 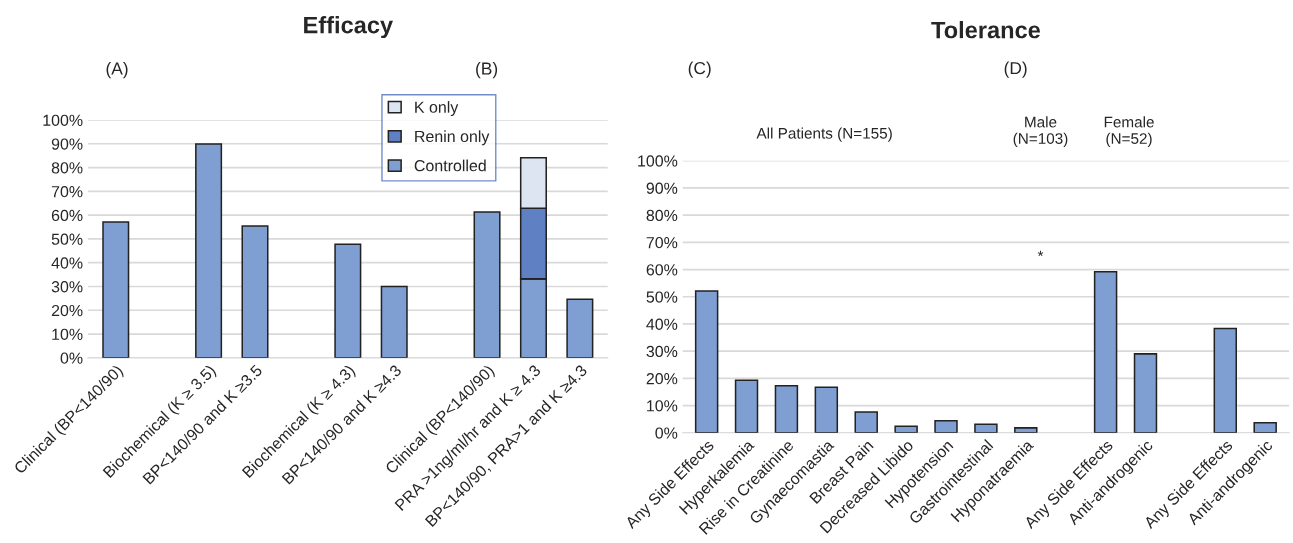 I want to click on legend-label: K only, so click(x=437, y=108).